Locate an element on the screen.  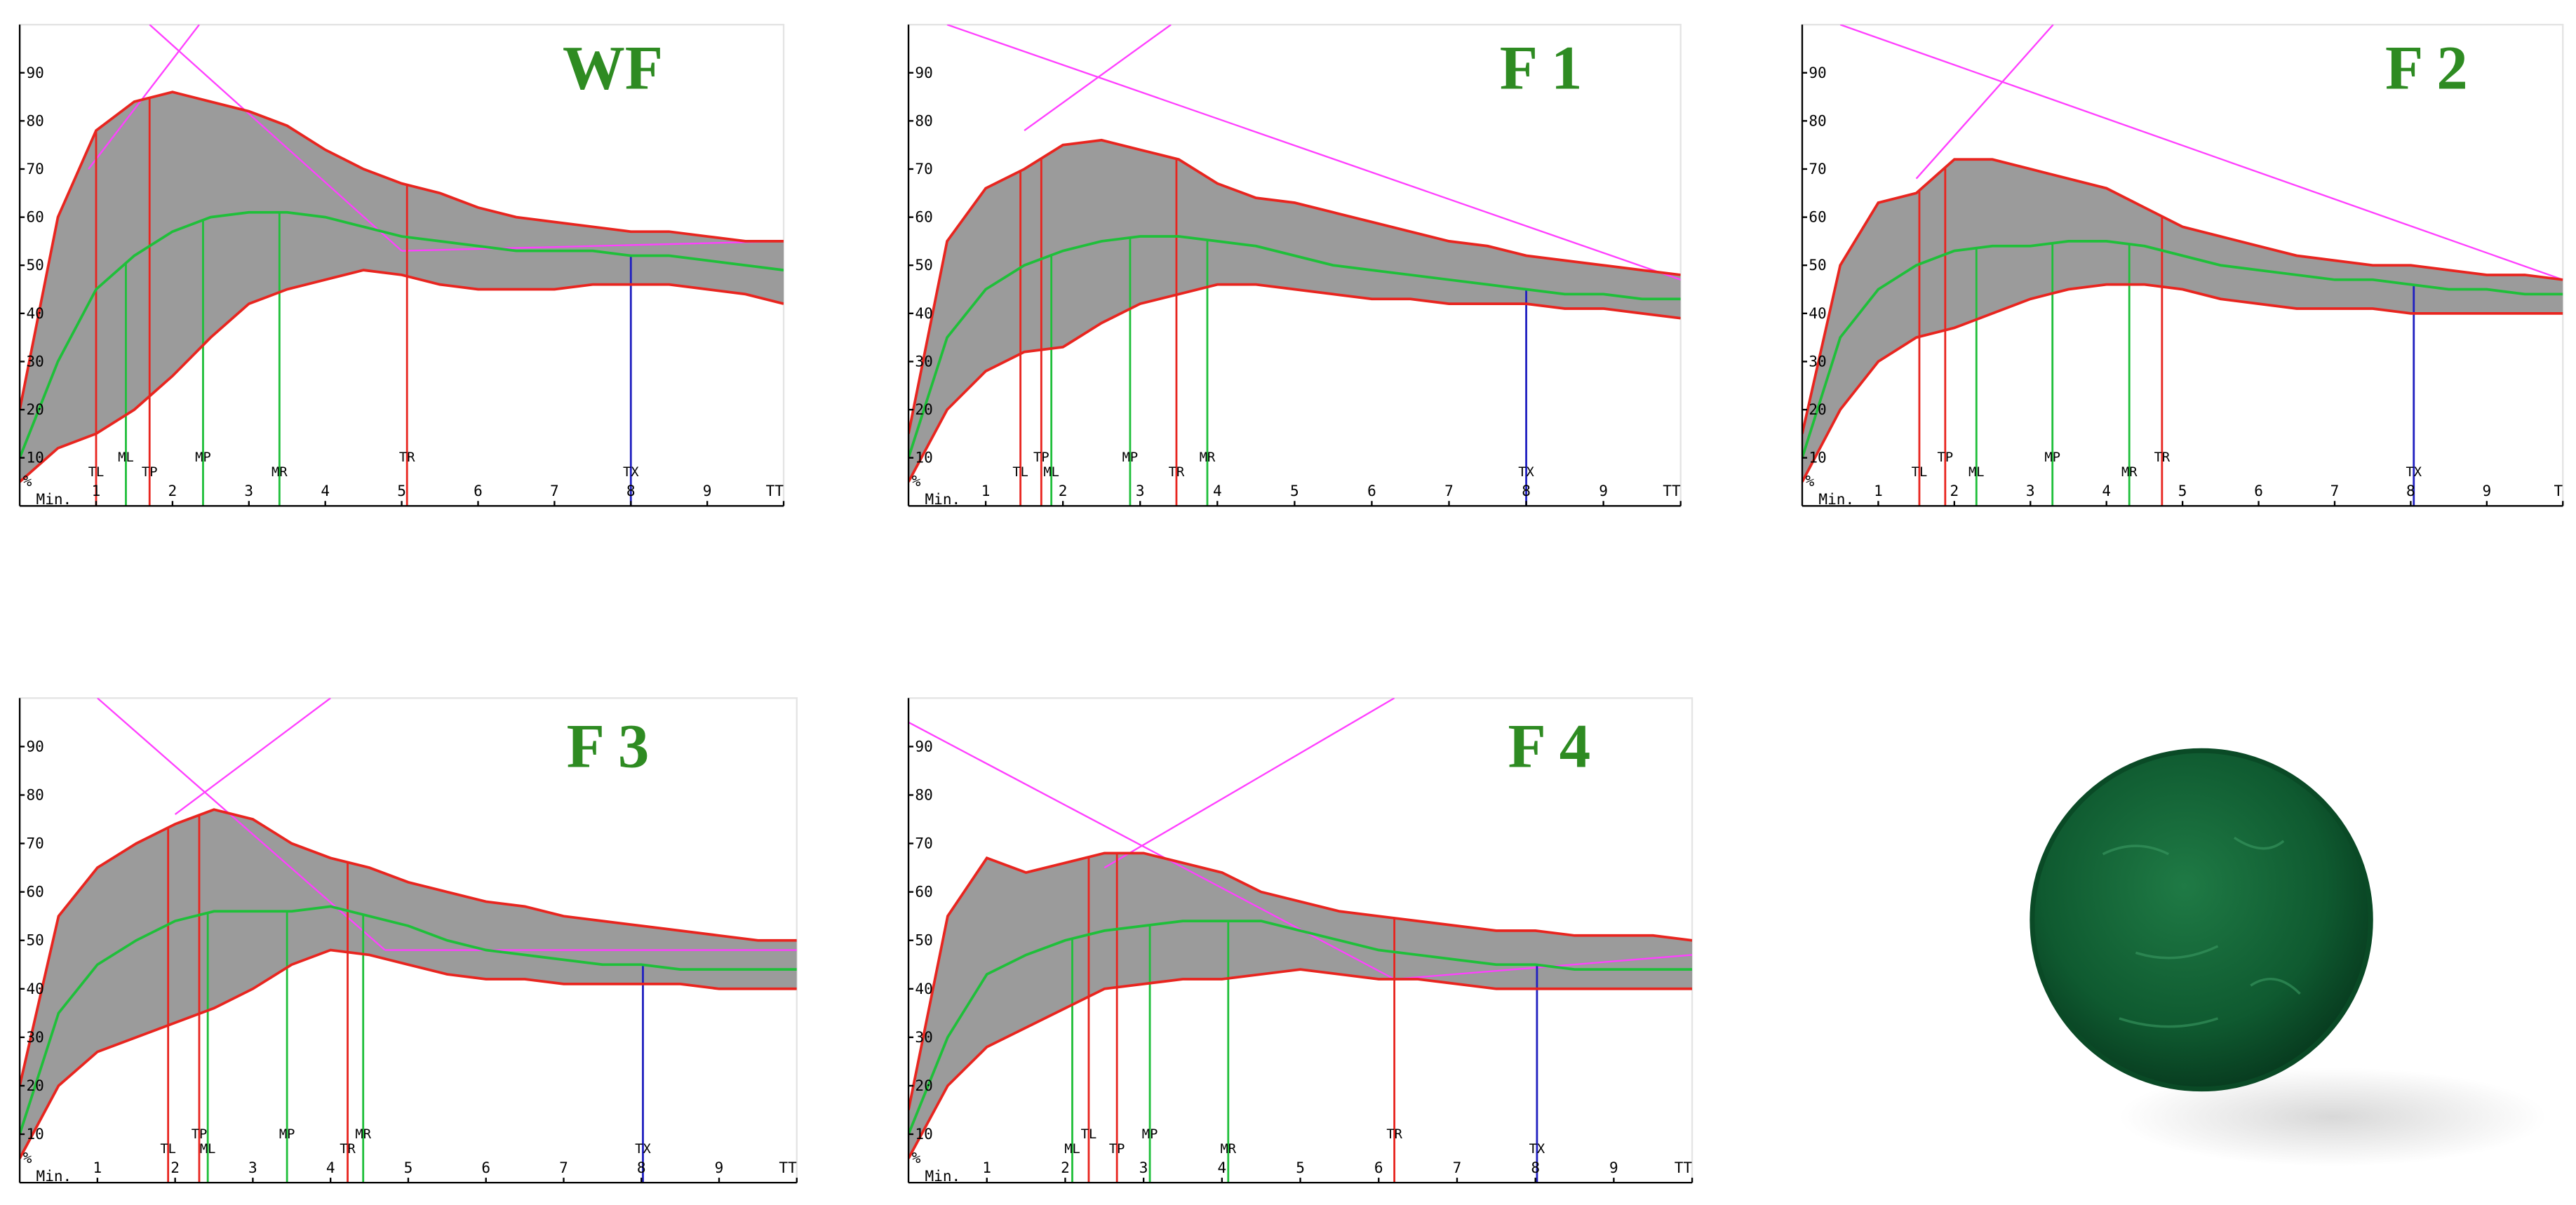
chart-title: F 4 is located at coordinates (1549, 747).